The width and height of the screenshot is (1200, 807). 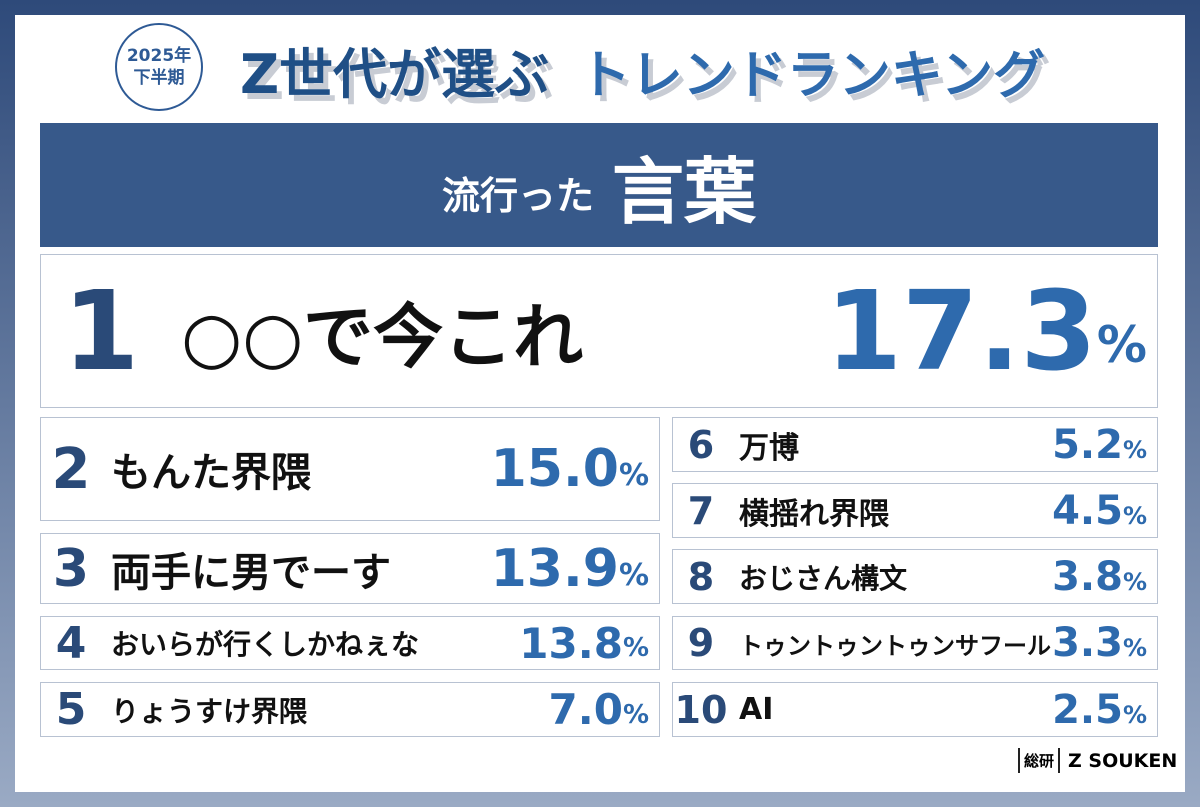 What do you see at coordinates (517, 195) in the screenshot?
I see `banner-small: 流行った` at bounding box center [517, 195].